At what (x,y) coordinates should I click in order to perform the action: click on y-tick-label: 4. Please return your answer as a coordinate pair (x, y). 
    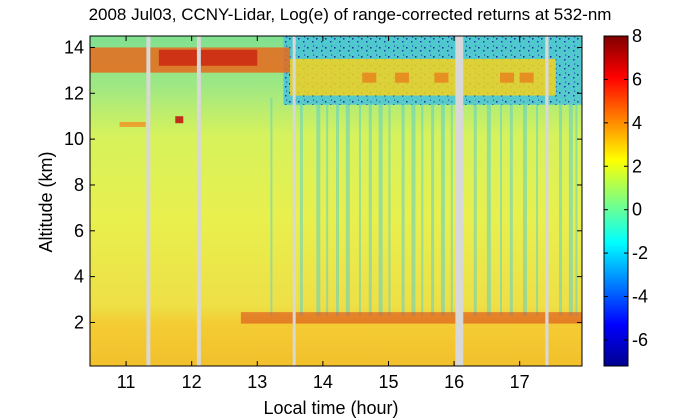
    Looking at the image, I should click on (79, 277).